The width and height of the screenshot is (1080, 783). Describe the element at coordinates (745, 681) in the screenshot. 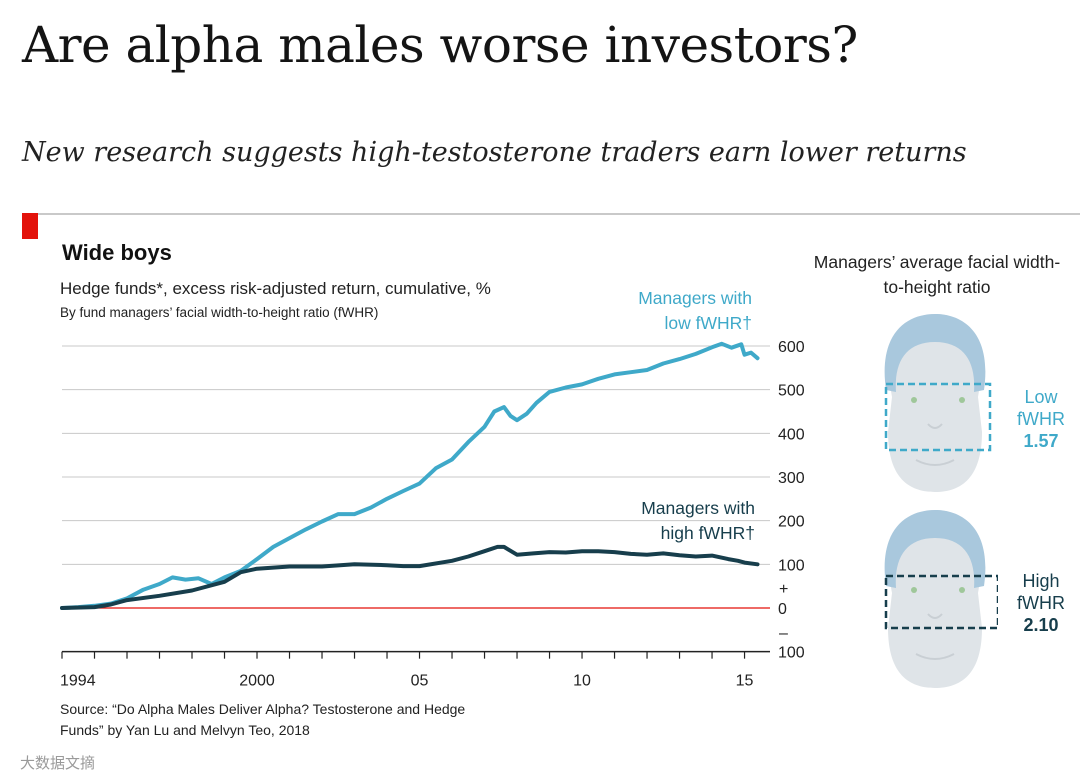

I see `x-tick-label: 15` at that location.